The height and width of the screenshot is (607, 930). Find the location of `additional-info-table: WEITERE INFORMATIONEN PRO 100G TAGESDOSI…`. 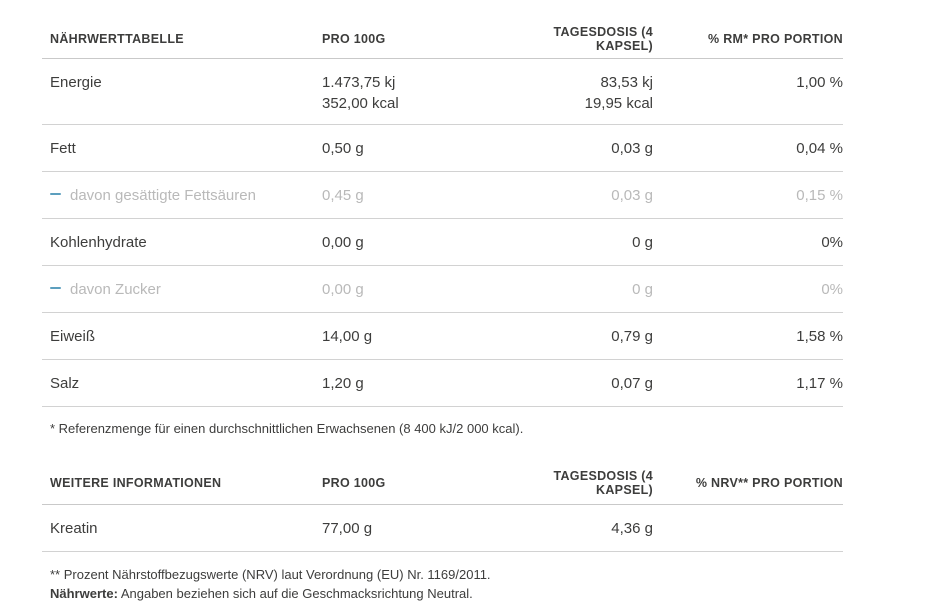

additional-info-table: WEITERE INFORMATIONEN PRO 100G TAGESDOSI… is located at coordinates (442, 507).